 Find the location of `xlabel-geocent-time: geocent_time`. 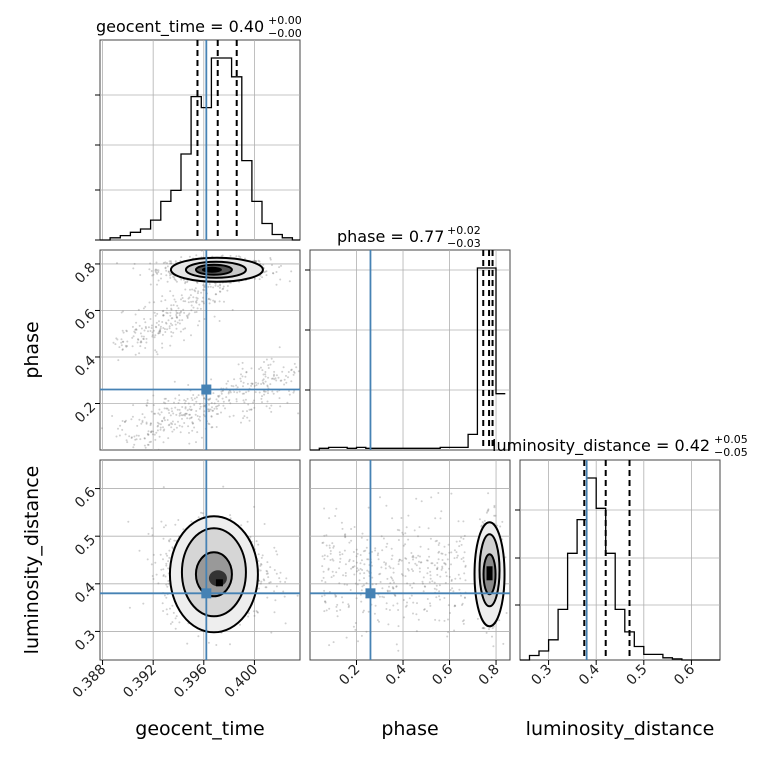

xlabel-geocent-time: geocent_time is located at coordinates (199, 729).